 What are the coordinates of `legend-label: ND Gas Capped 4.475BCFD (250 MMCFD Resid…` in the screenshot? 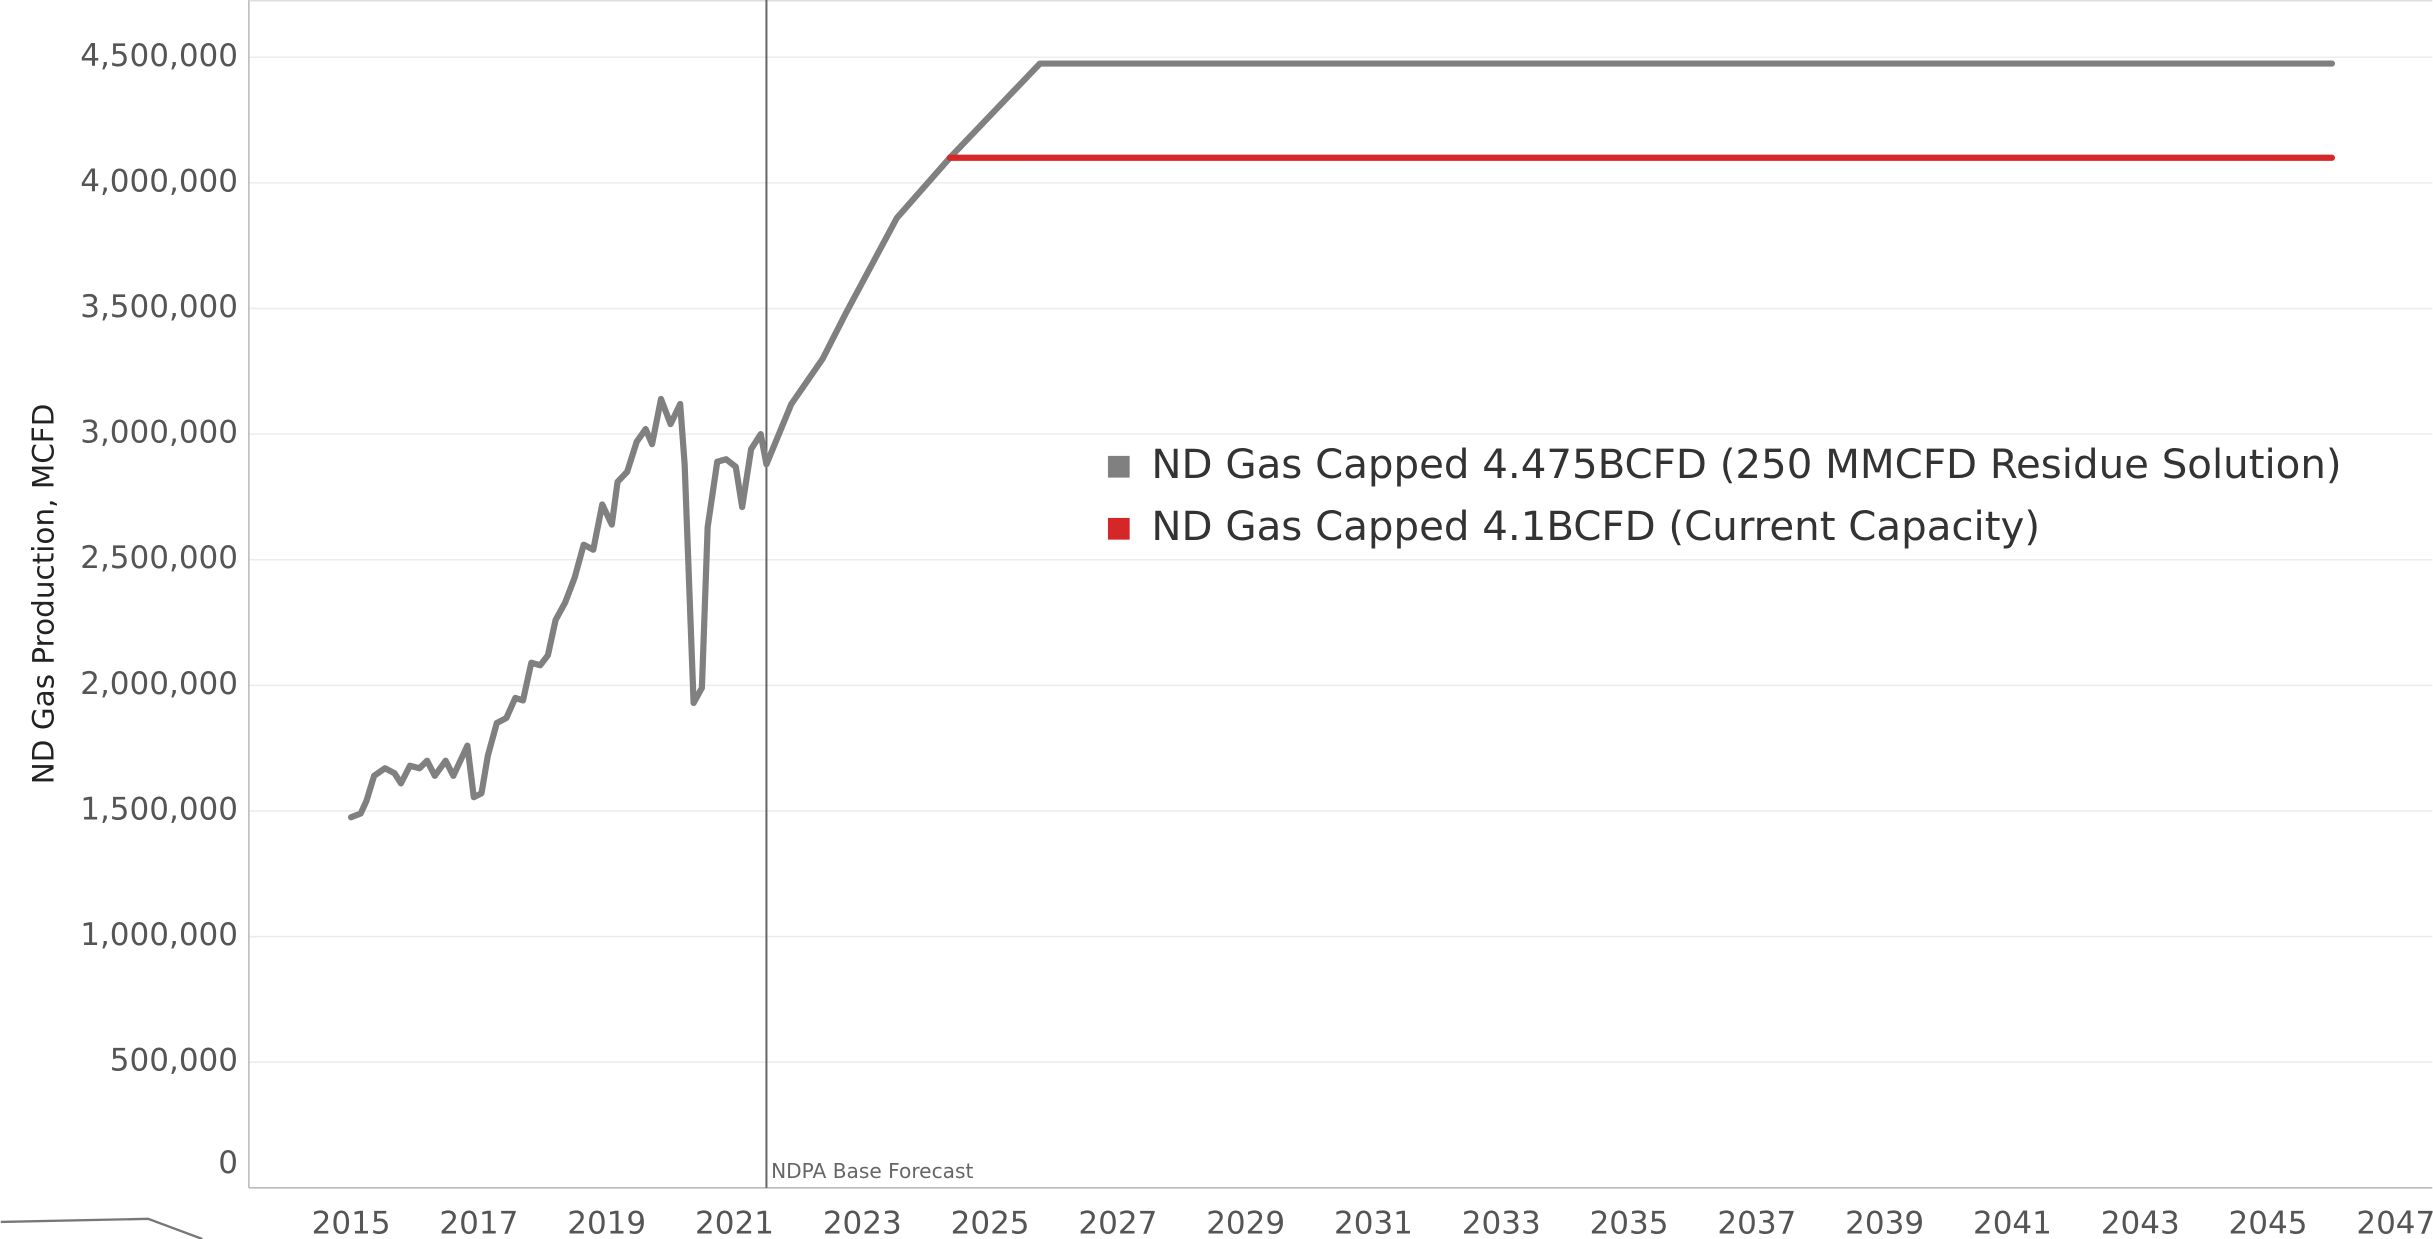 It's located at (1746, 464).